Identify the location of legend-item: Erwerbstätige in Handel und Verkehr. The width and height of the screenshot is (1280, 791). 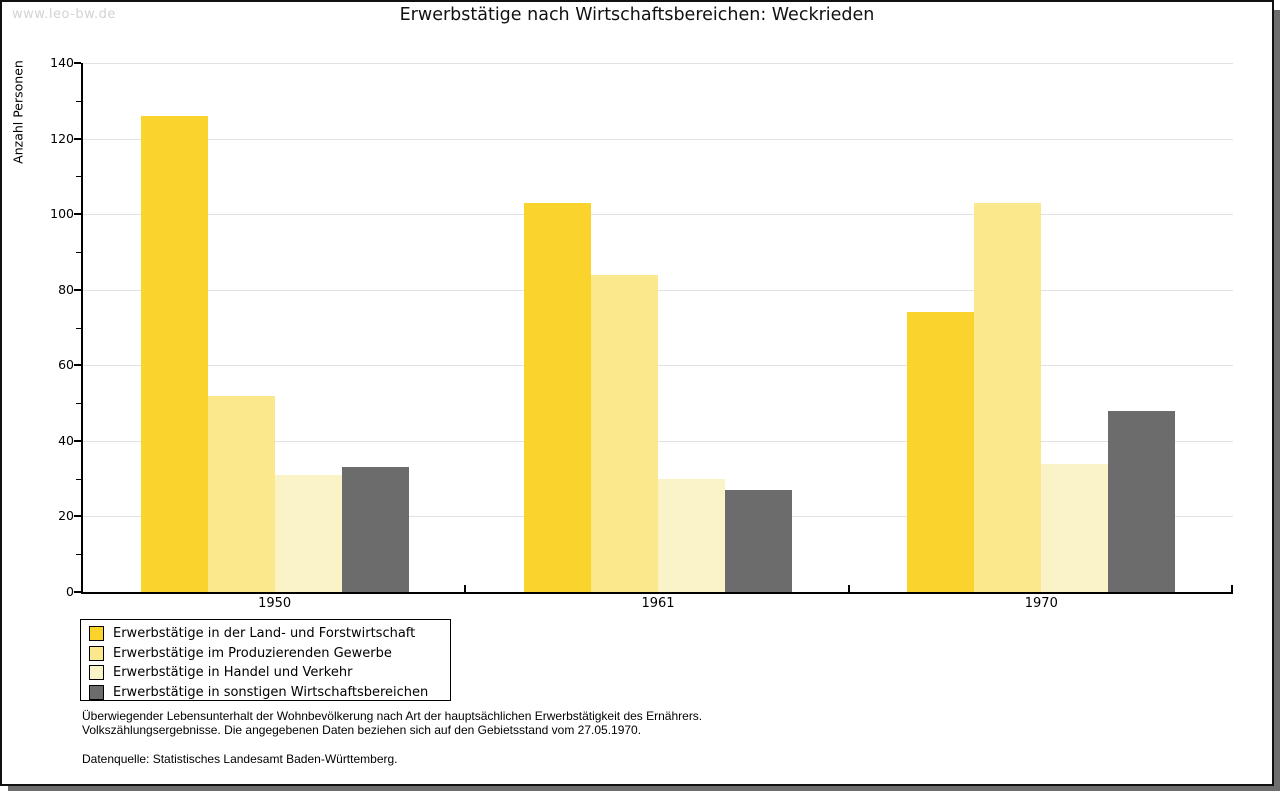
(265, 673).